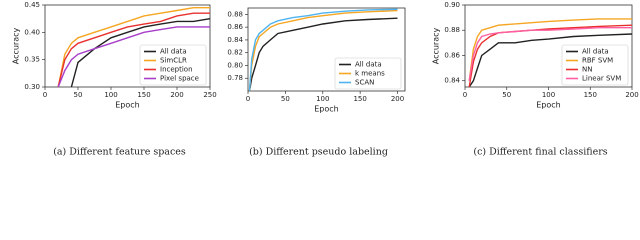  I want to click on y-tick-label: 0.35, so click(32, 60).